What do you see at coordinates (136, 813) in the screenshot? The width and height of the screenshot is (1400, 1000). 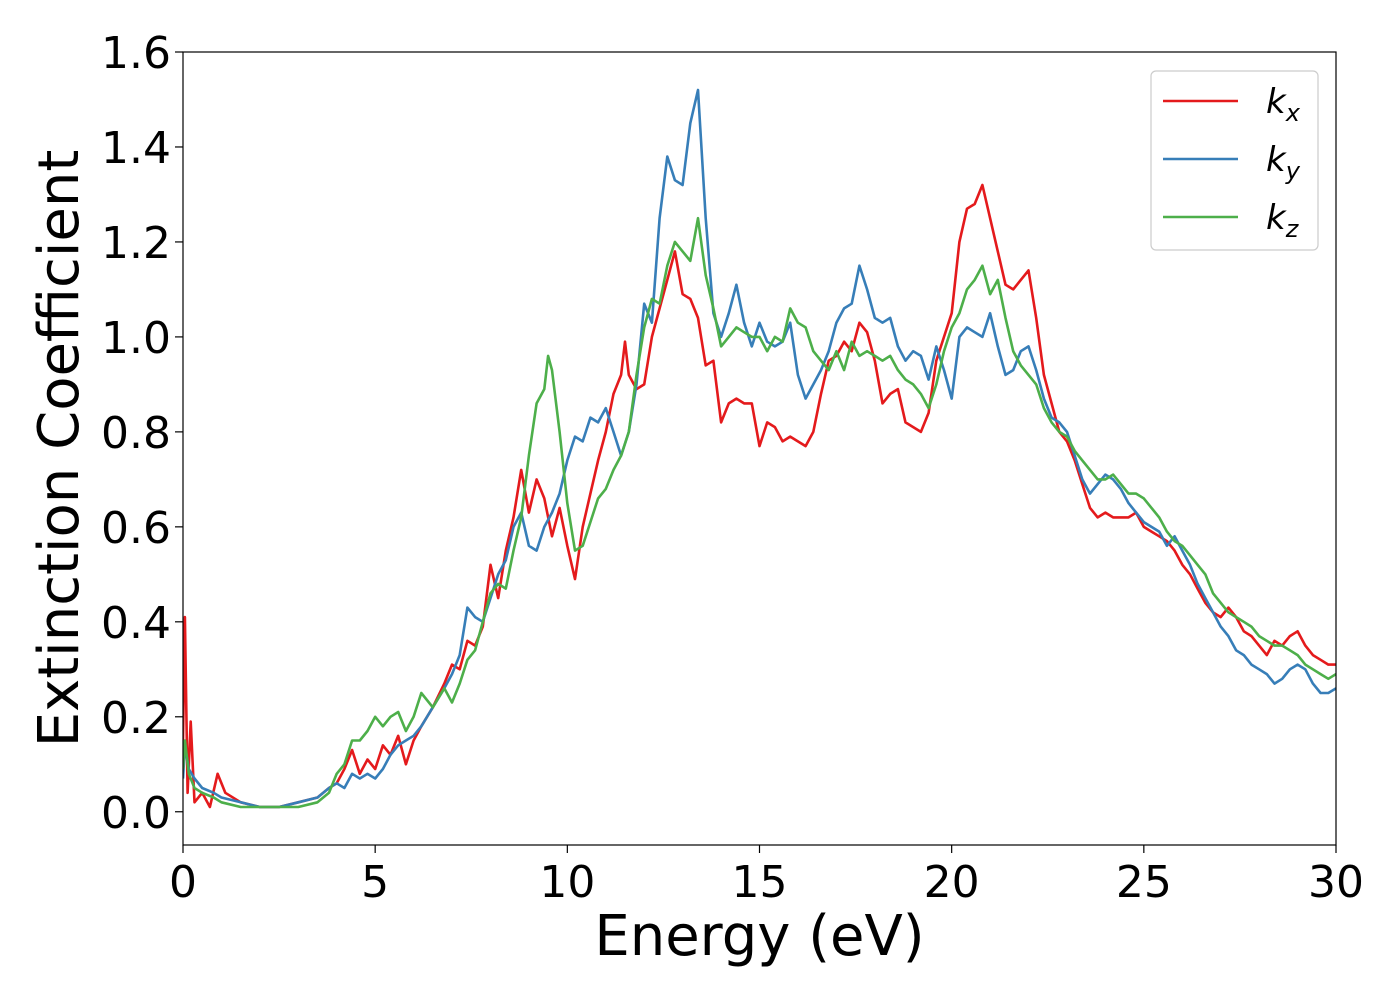 I see `y-tick-label: 0.0` at bounding box center [136, 813].